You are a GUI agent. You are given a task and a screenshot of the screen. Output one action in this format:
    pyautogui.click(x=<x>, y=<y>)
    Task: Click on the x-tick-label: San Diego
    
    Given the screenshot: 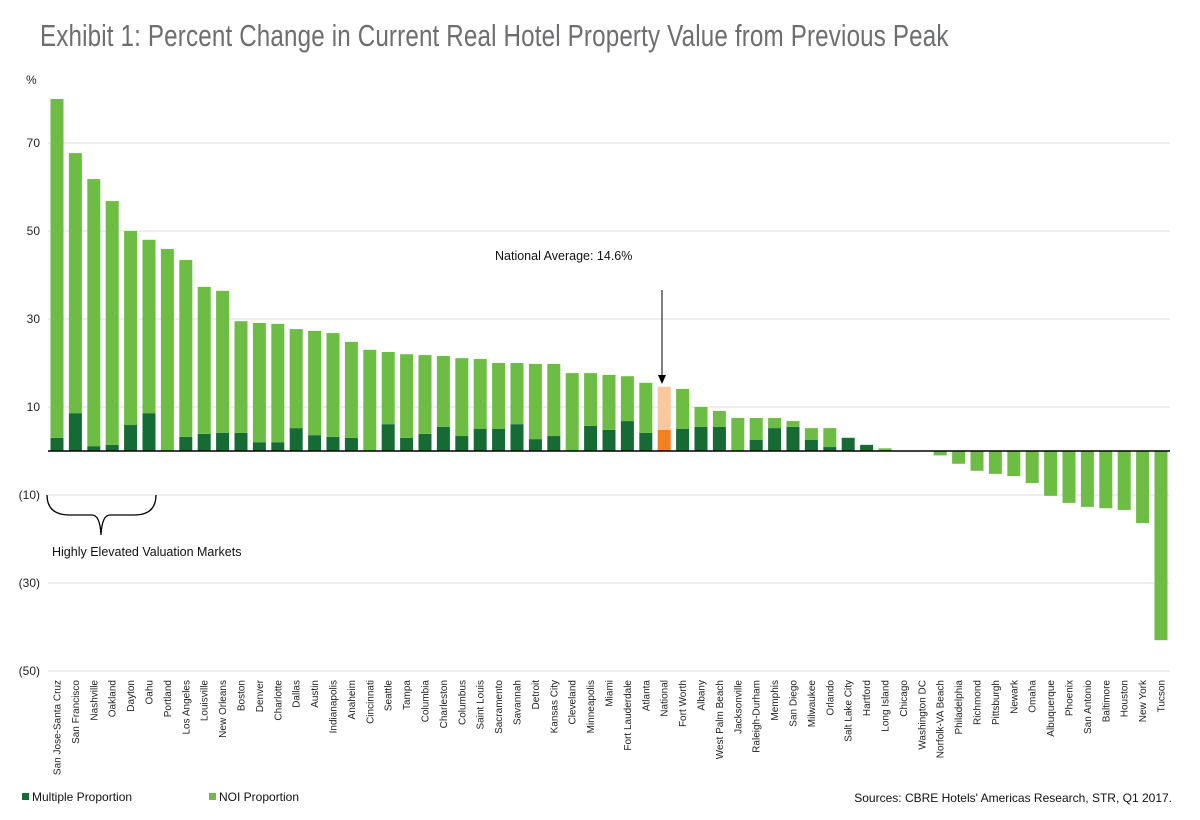 What is the action you would take?
    pyautogui.click(x=794, y=703)
    